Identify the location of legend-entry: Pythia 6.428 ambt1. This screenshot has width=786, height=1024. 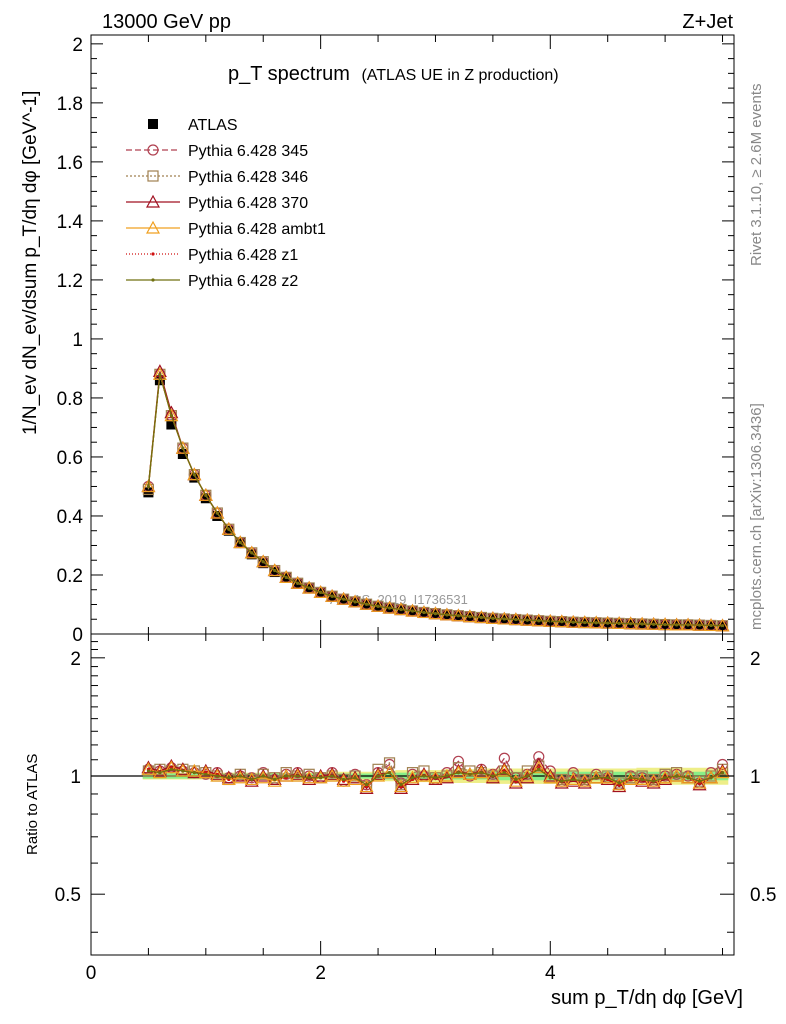
(226, 229).